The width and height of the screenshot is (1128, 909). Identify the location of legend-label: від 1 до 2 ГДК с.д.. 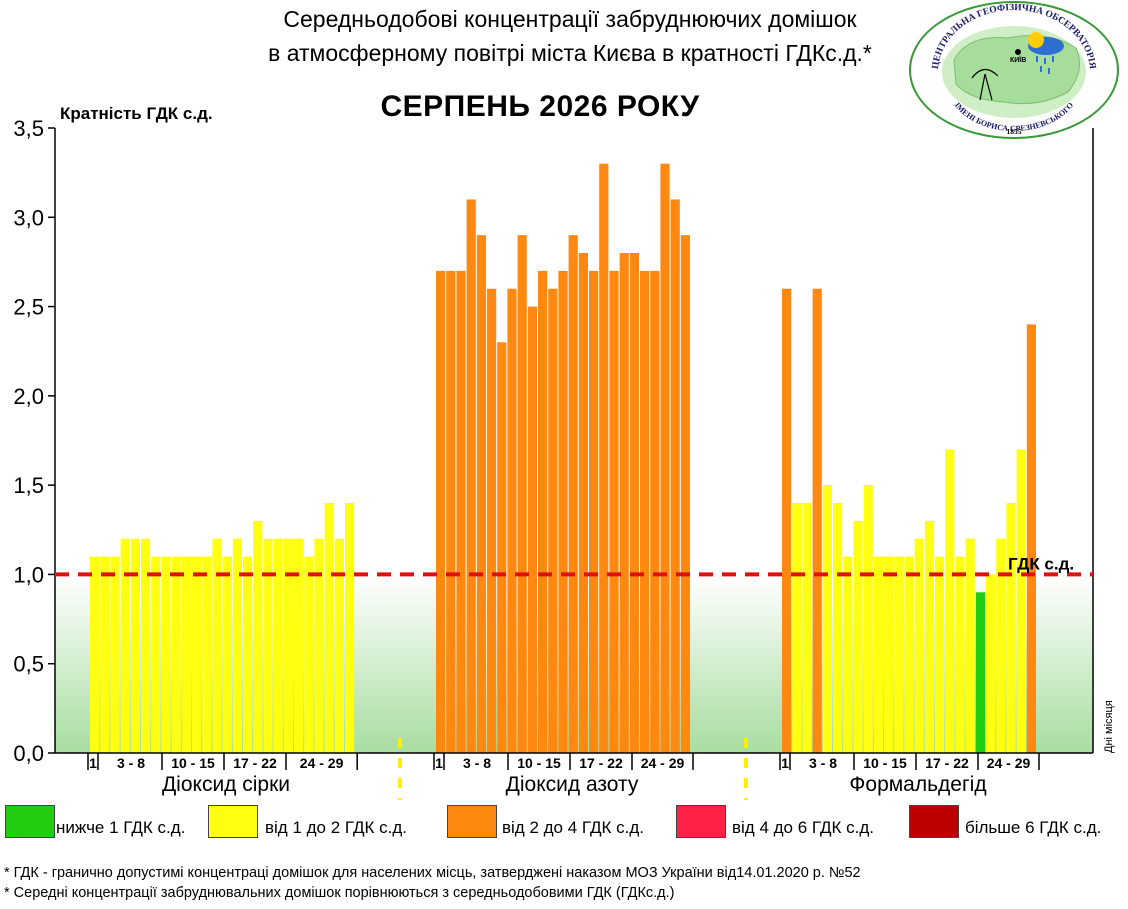
(336, 827).